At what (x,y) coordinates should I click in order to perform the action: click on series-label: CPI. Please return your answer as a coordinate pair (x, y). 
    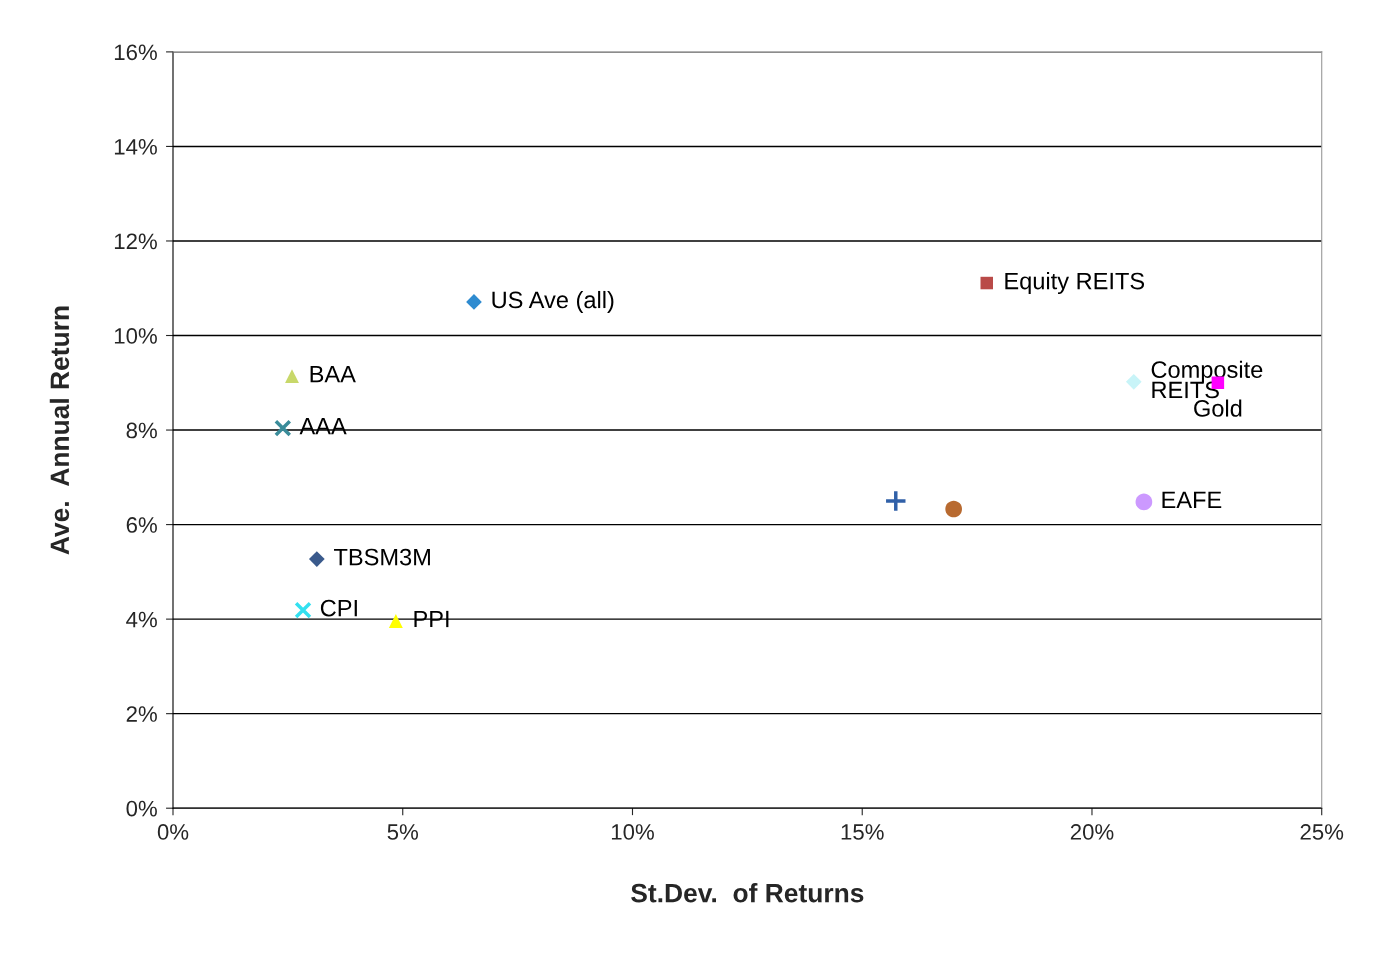
    Looking at the image, I should click on (338, 608).